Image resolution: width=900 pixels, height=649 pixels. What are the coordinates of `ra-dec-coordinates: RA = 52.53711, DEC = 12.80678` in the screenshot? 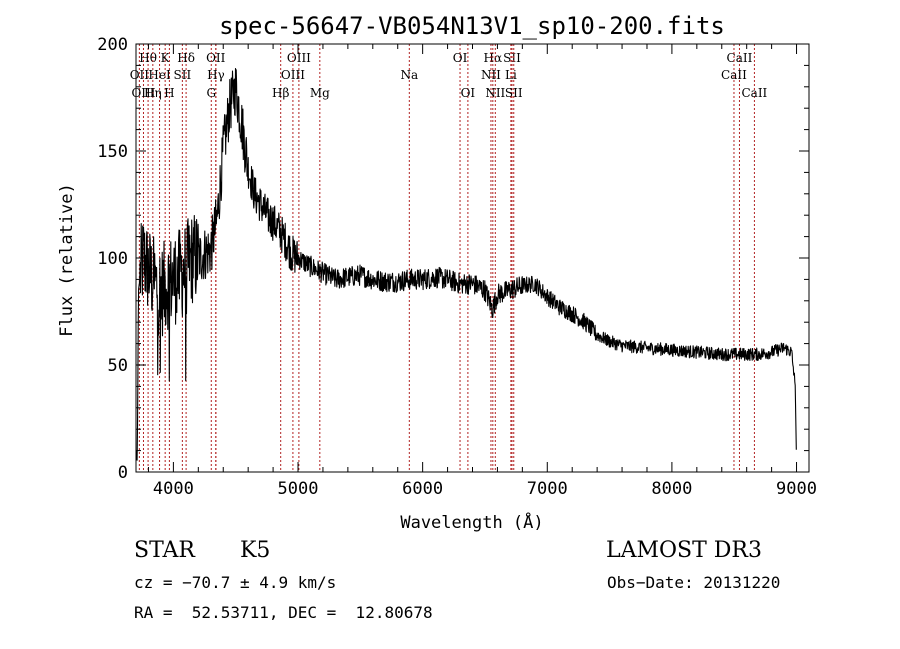 It's located at (283, 612).